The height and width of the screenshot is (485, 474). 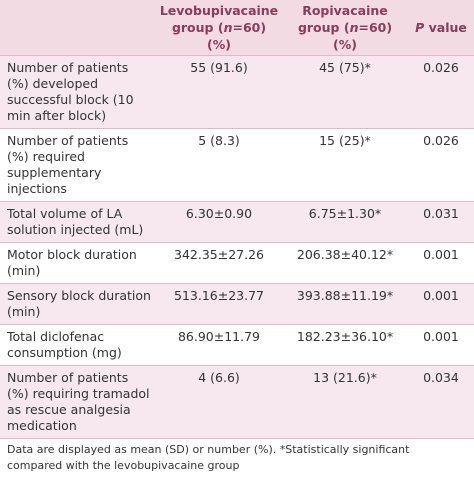 I want to click on cell-levo: 4 (6.6), so click(x=219, y=401).